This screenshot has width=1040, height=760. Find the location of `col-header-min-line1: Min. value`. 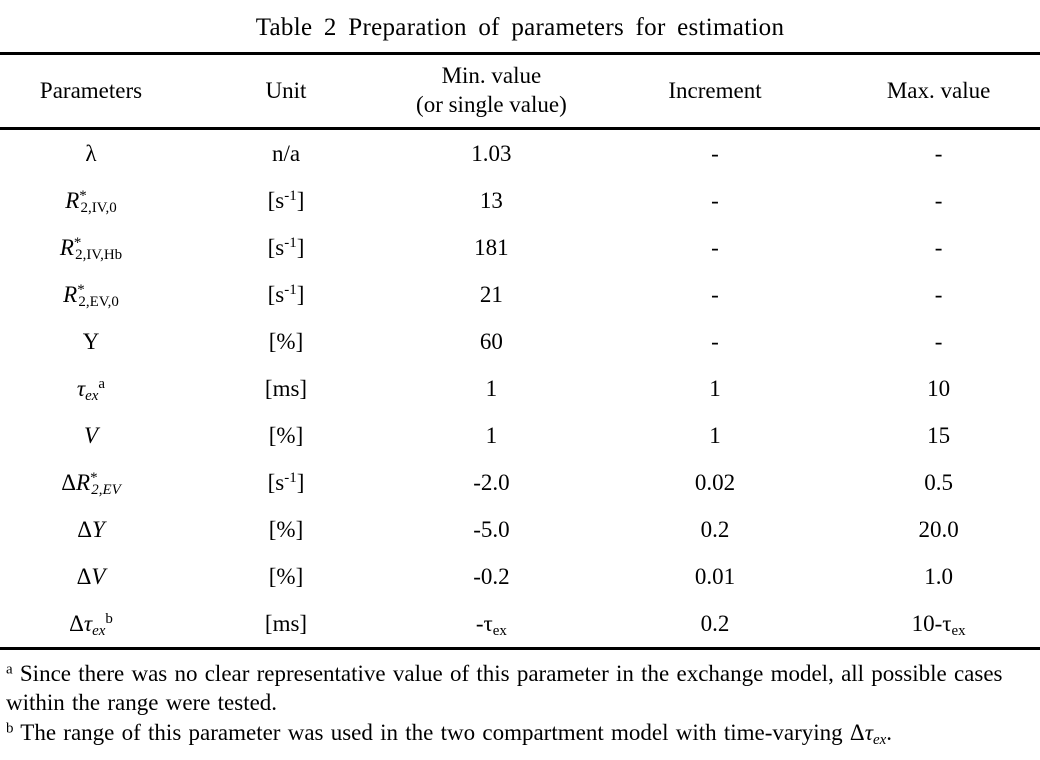

col-header-min-line1: Min. value is located at coordinates (491, 76).